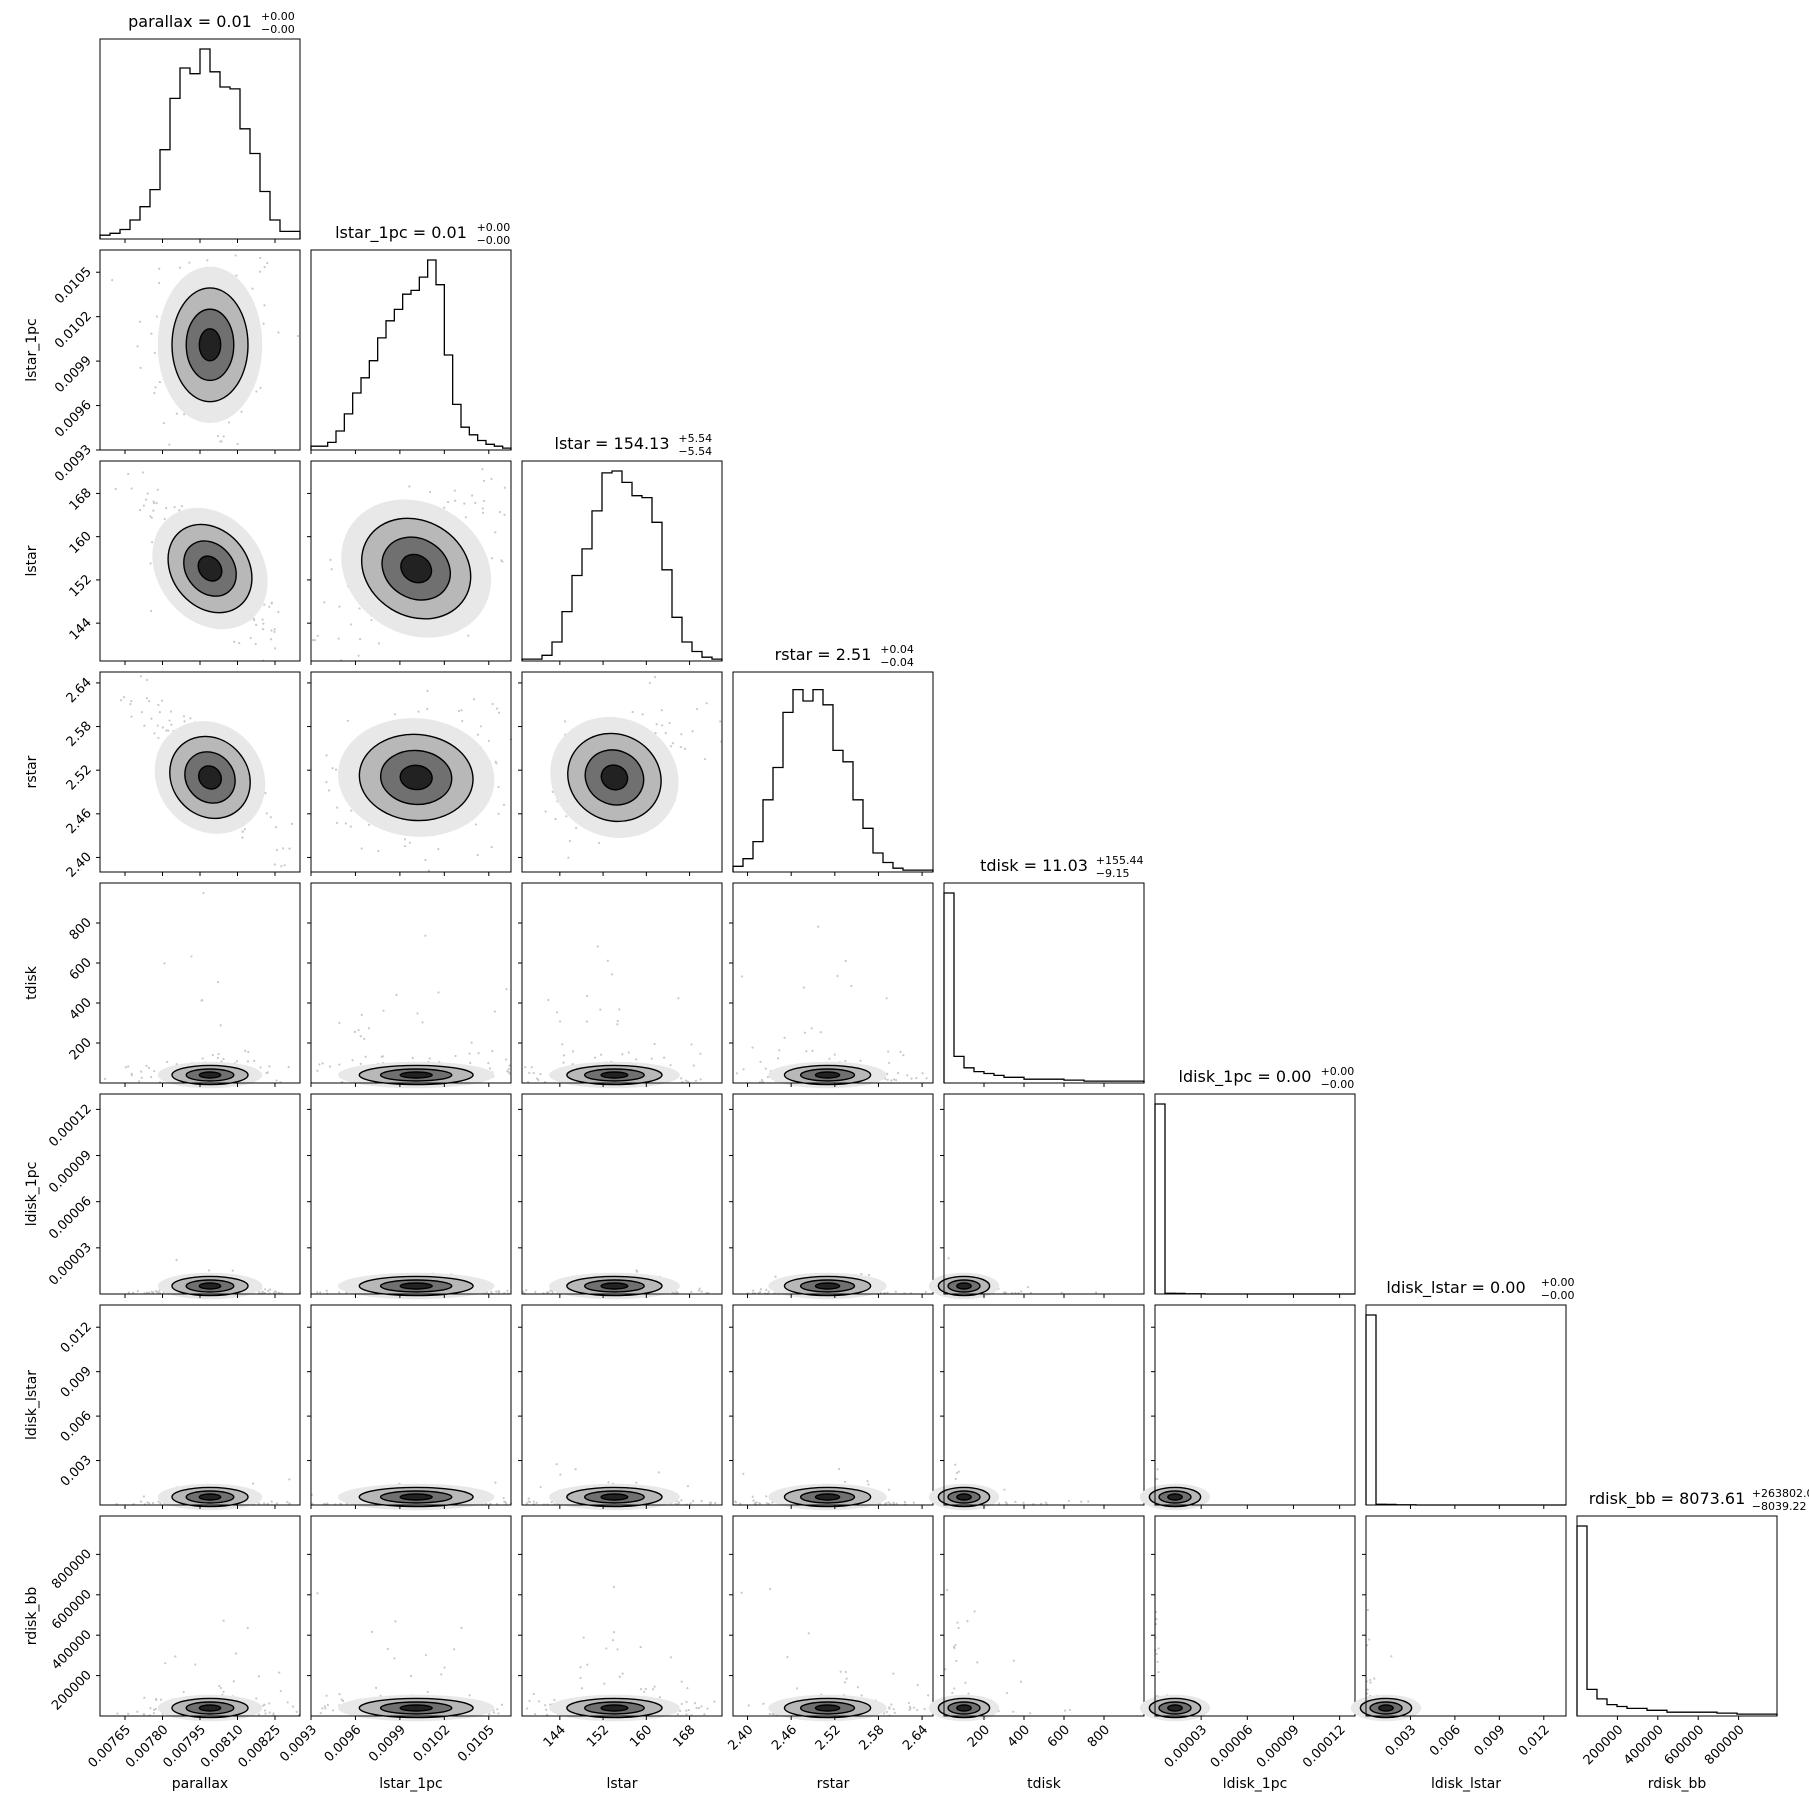 This screenshot has width=1809, height=1809. Describe the element at coordinates (1677, 1620) in the screenshot. I see `histogram-rdisk_bb` at that location.